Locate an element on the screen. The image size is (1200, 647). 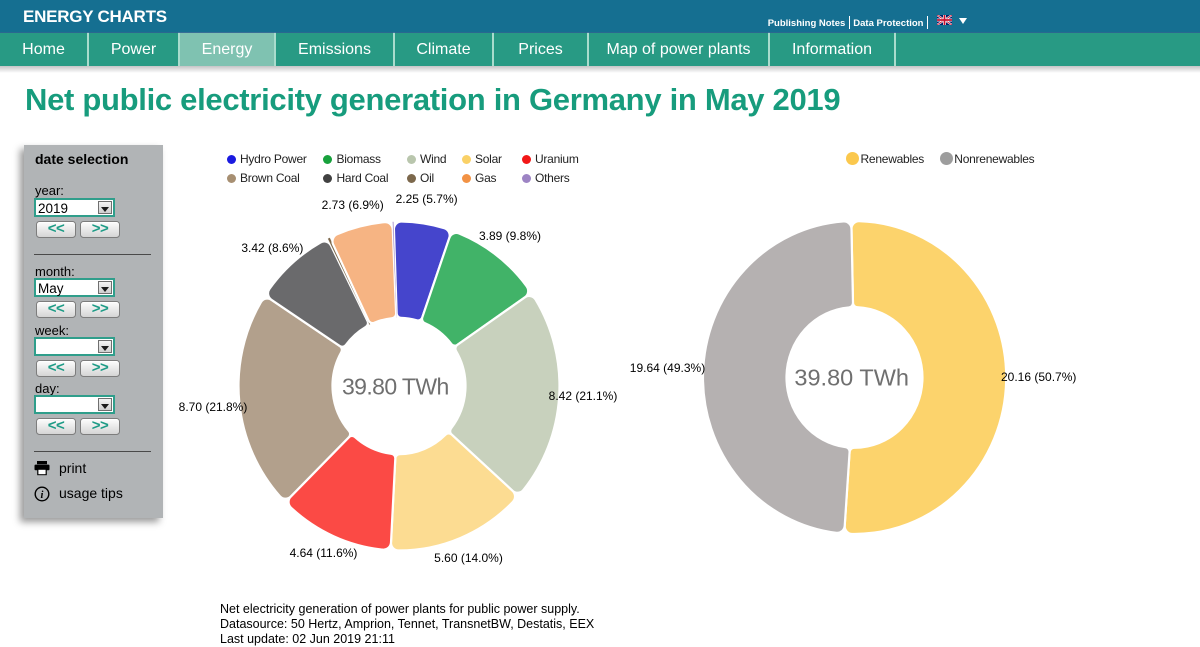
svg-text: i is located at coordinates (42, 495).